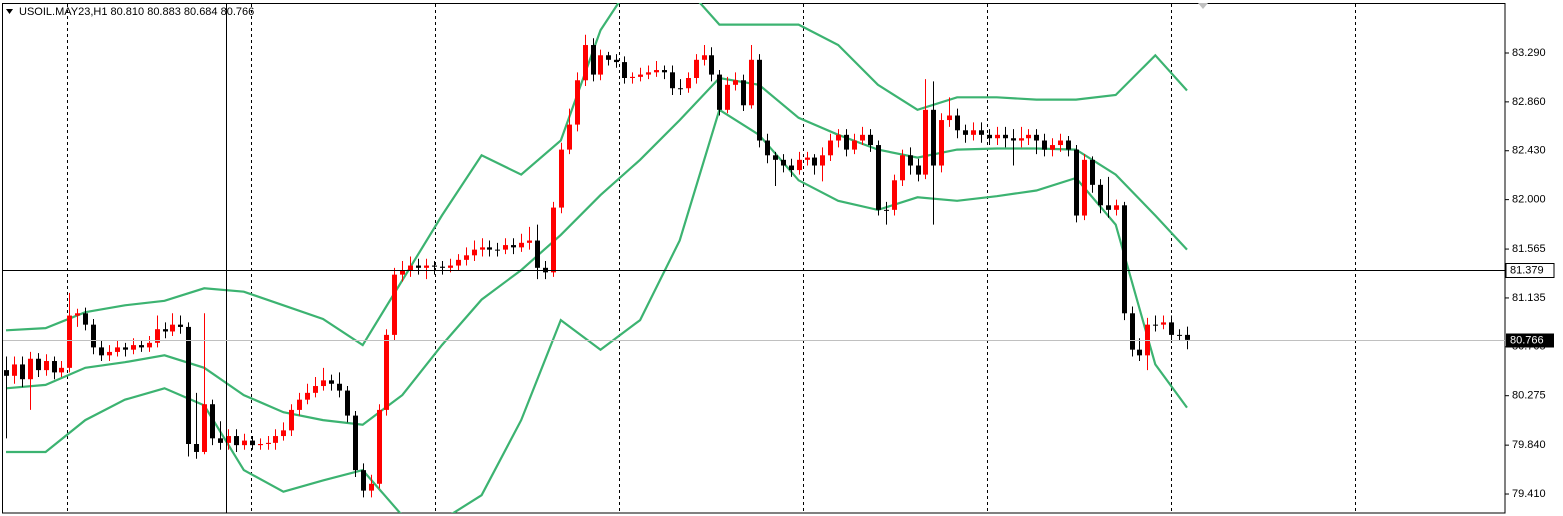 This screenshot has height=516, width=1563. Describe the element at coordinates (1529, 200) in the screenshot. I see `y-tick-label: 82.000` at that location.